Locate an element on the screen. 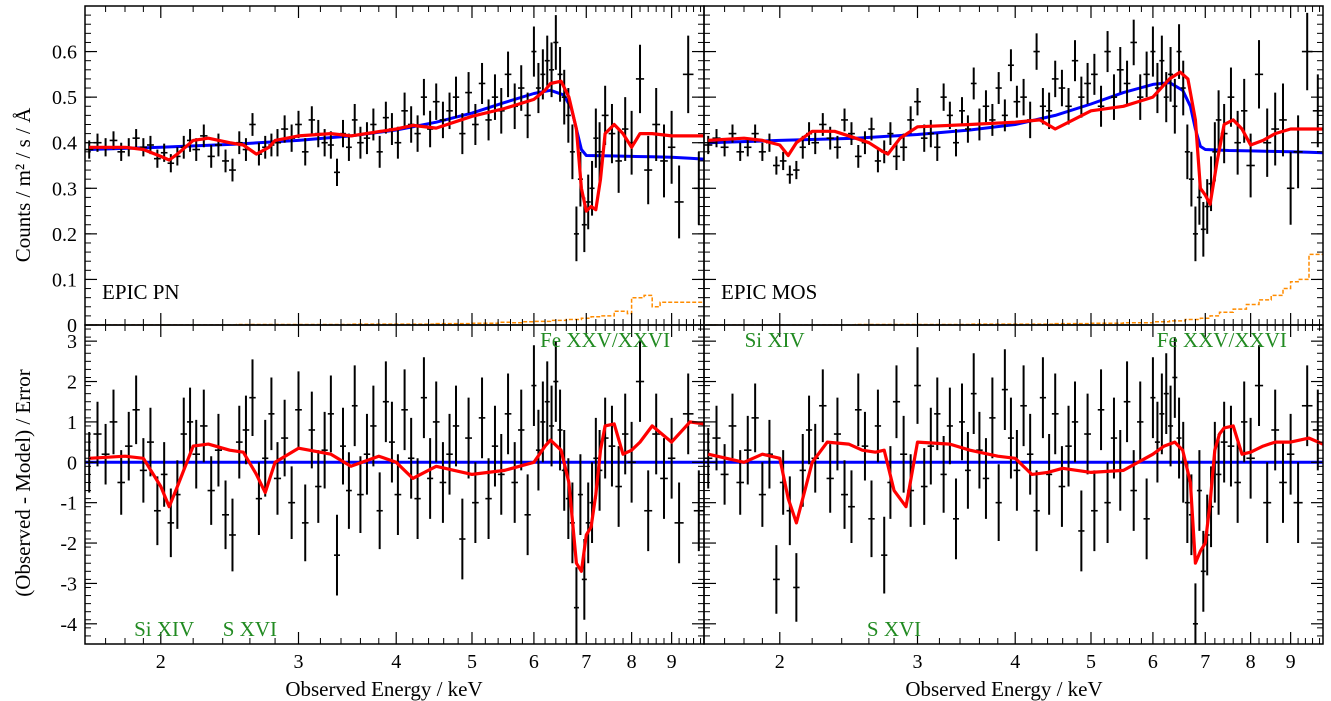  pn-residuals-y-tick-label: -2 is located at coordinates (68, 544).